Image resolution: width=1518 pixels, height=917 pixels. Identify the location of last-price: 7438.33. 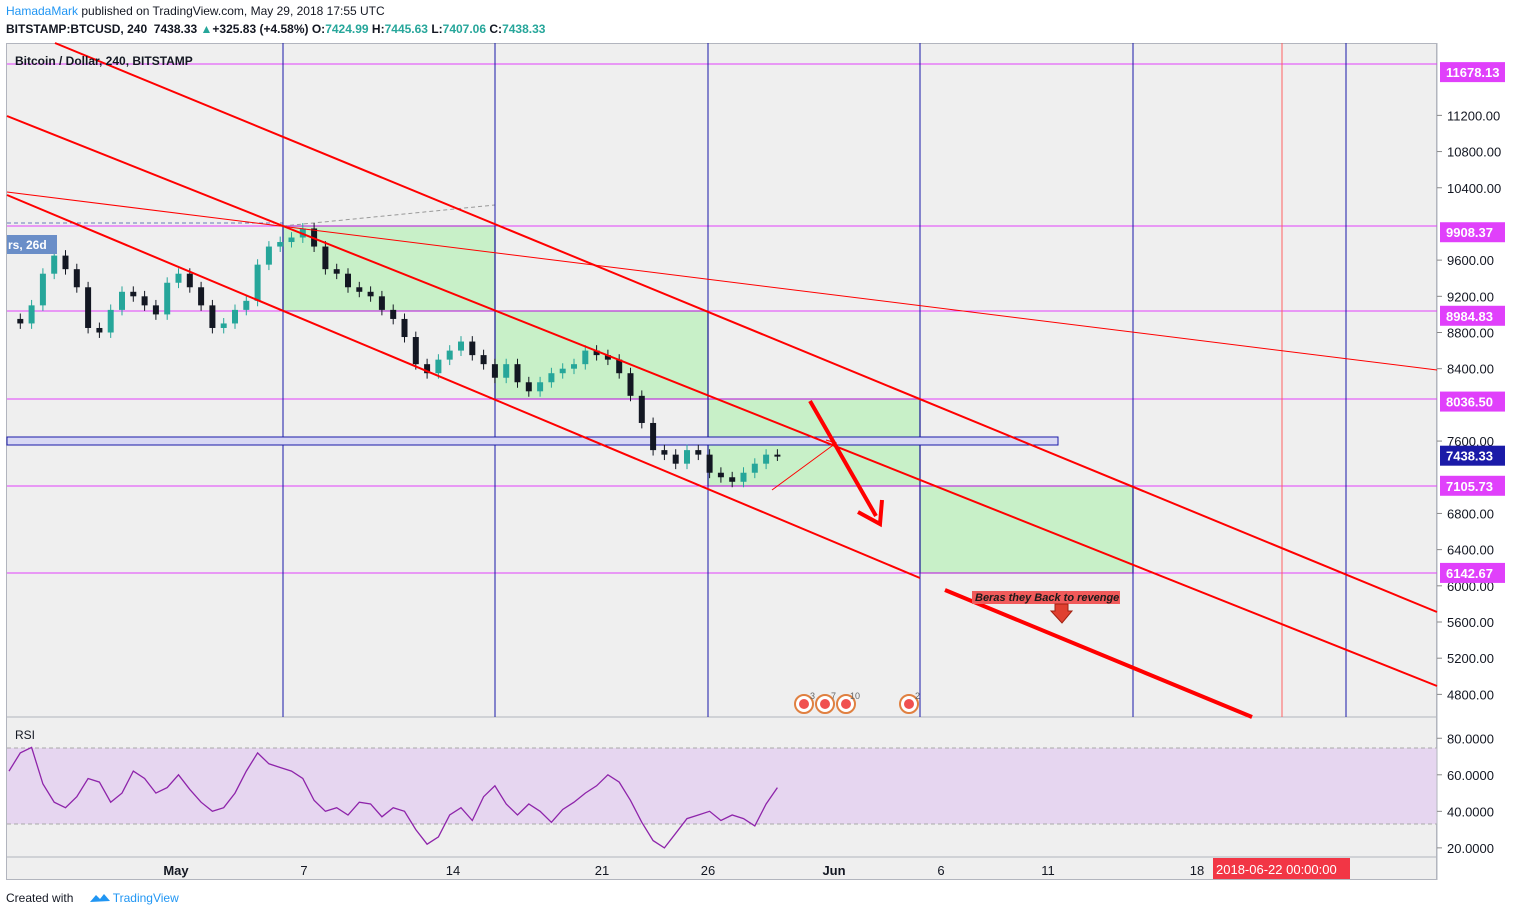
(175, 29).